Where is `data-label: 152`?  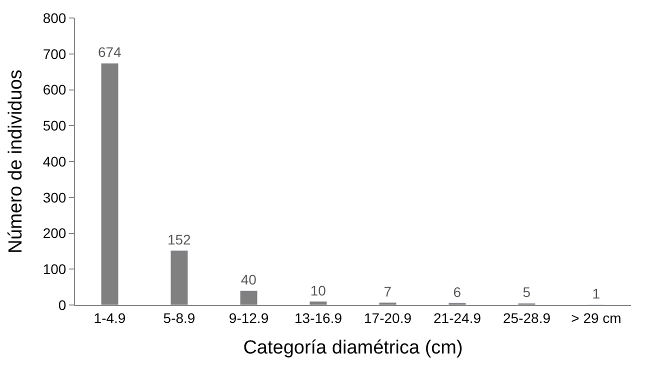
data-label: 152 is located at coordinates (179, 239).